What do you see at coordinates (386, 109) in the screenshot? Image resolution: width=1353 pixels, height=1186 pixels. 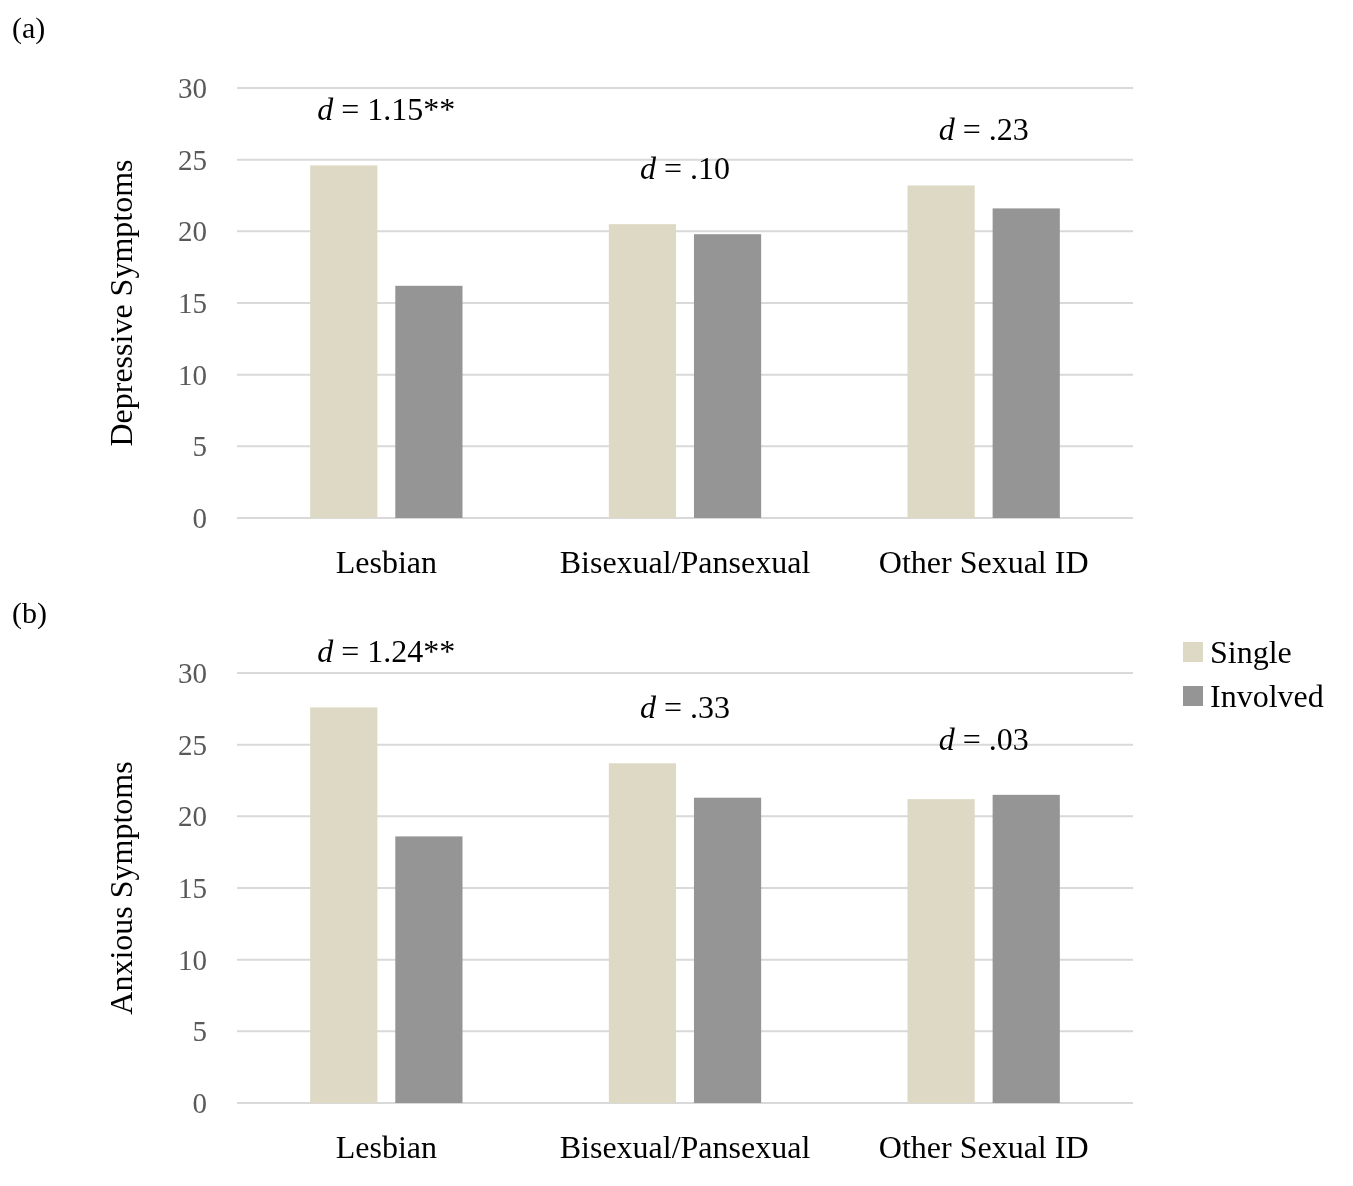 I see `annotation: d = 1.15**` at bounding box center [386, 109].